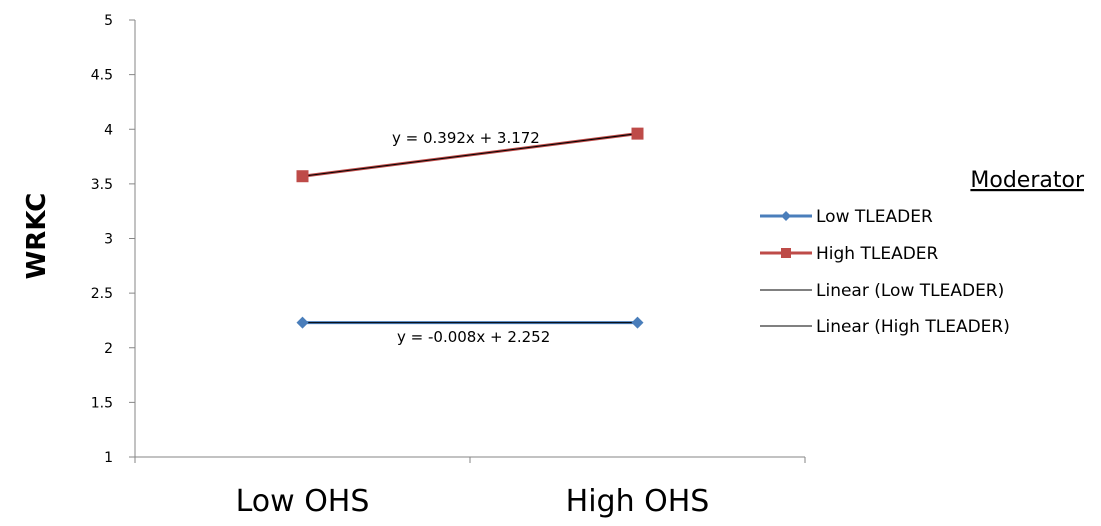 The image size is (1101, 526). What do you see at coordinates (470, 155) in the screenshot?
I see `trendline-high-tleader` at bounding box center [470, 155].